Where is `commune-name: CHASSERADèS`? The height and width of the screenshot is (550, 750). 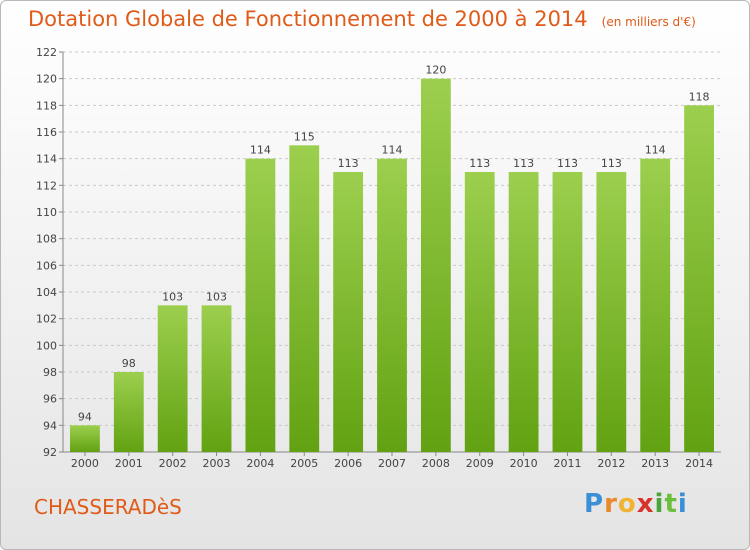
commune-name: CHASSERADèS is located at coordinates (108, 507).